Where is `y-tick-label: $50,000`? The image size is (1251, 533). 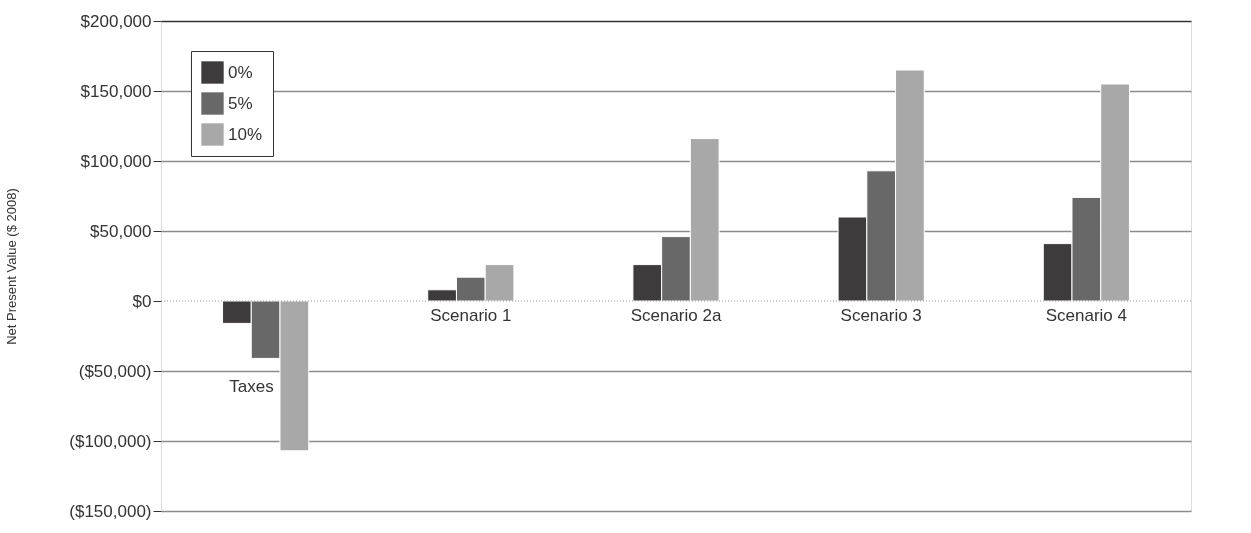 y-tick-label: $50,000 is located at coordinates (121, 231).